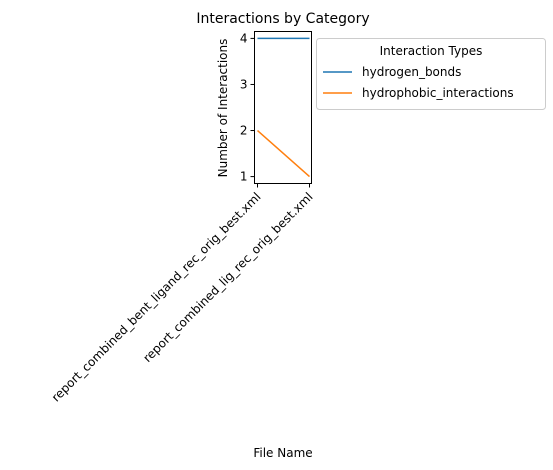  What do you see at coordinates (244, 38) in the screenshot?
I see `y-tick-label: 4` at bounding box center [244, 38].